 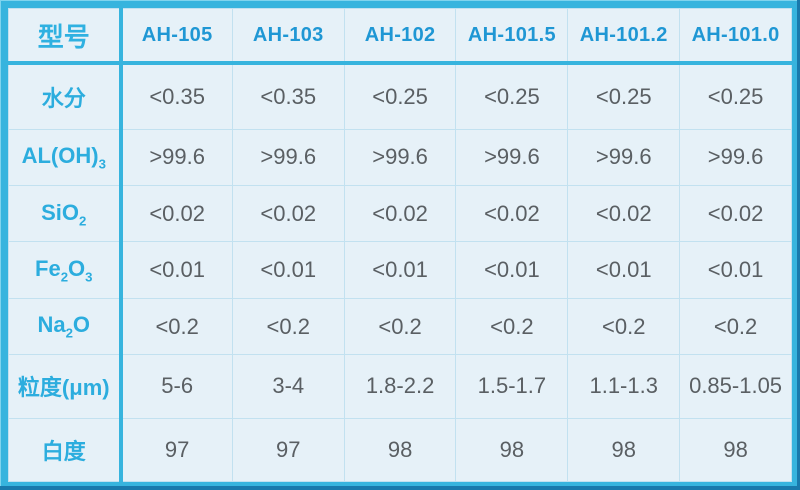 I want to click on corner-header-model: 型号, so click(x=65, y=36).